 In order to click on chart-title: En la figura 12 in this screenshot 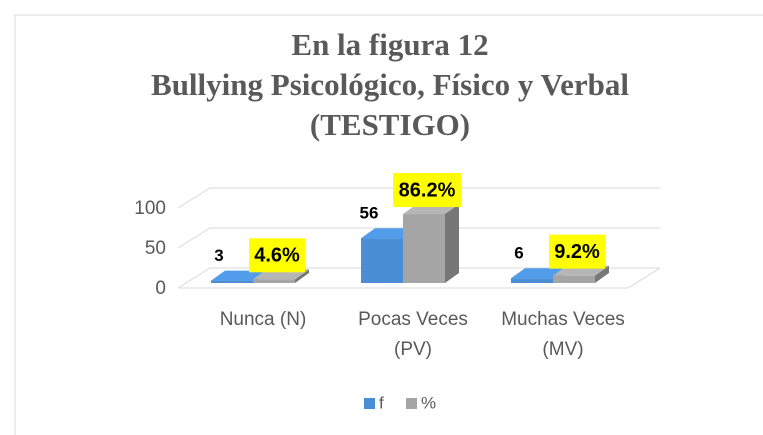, I will do `click(389, 44)`.